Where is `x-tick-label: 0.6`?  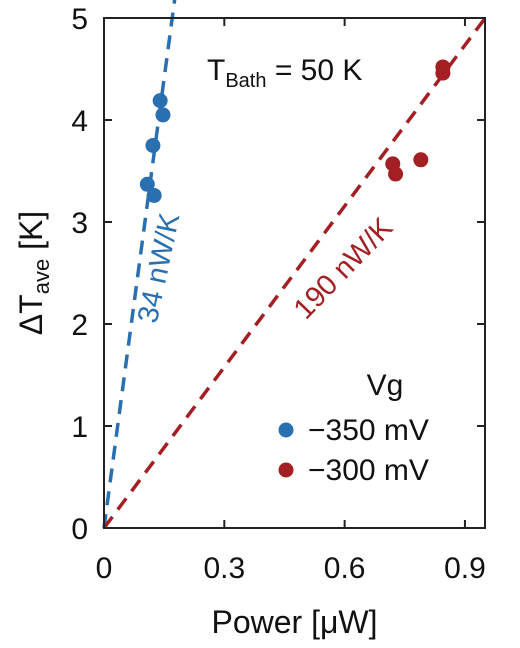 x-tick-label: 0.6 is located at coordinates (345, 568).